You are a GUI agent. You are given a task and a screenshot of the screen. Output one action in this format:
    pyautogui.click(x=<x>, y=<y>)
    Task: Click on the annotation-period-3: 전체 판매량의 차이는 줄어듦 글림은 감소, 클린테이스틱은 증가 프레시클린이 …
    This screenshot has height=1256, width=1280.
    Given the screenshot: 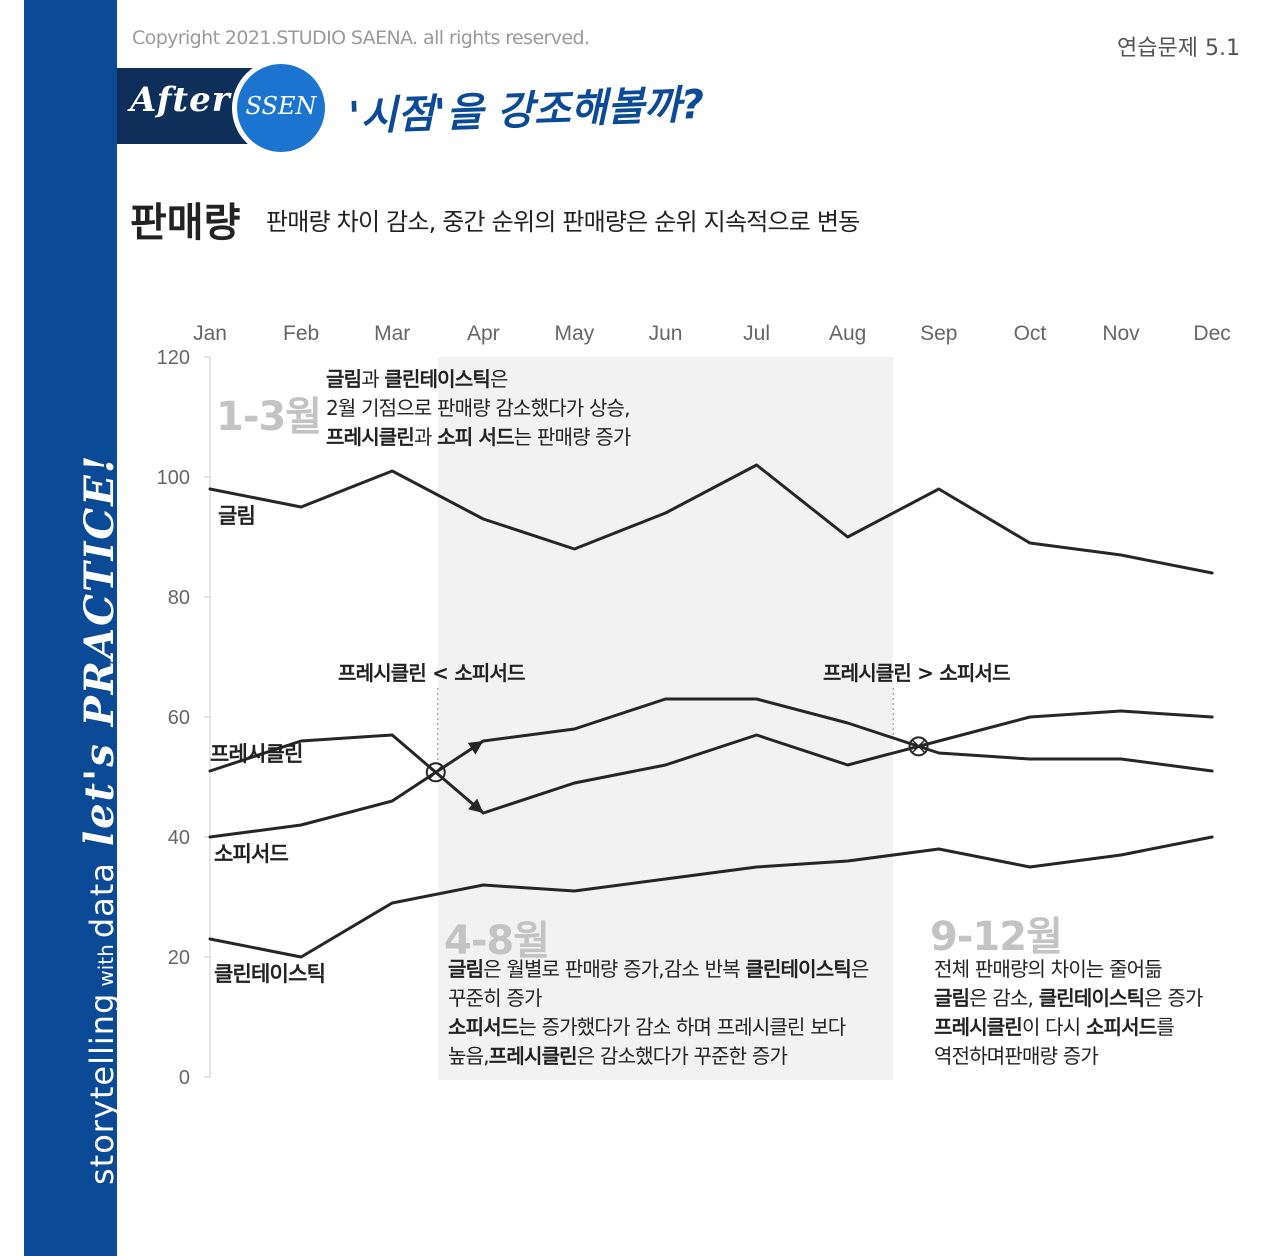 What is the action you would take?
    pyautogui.click(x=1068, y=1013)
    